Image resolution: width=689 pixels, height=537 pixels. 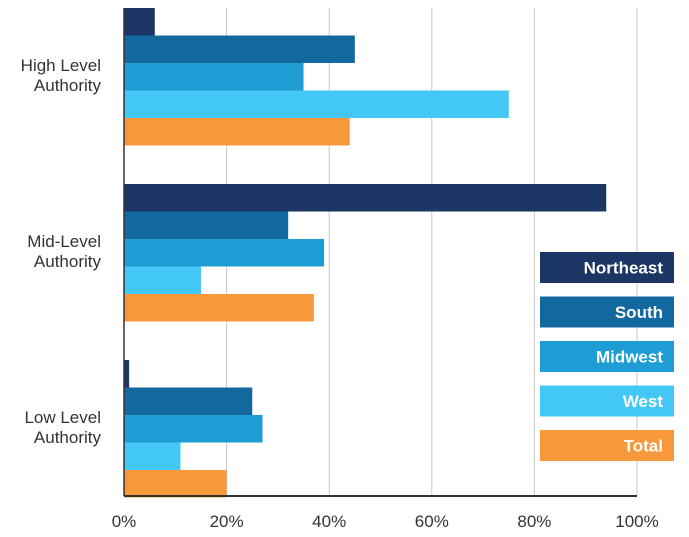 I want to click on legend-label-midwest: Midwest, so click(x=629, y=357).